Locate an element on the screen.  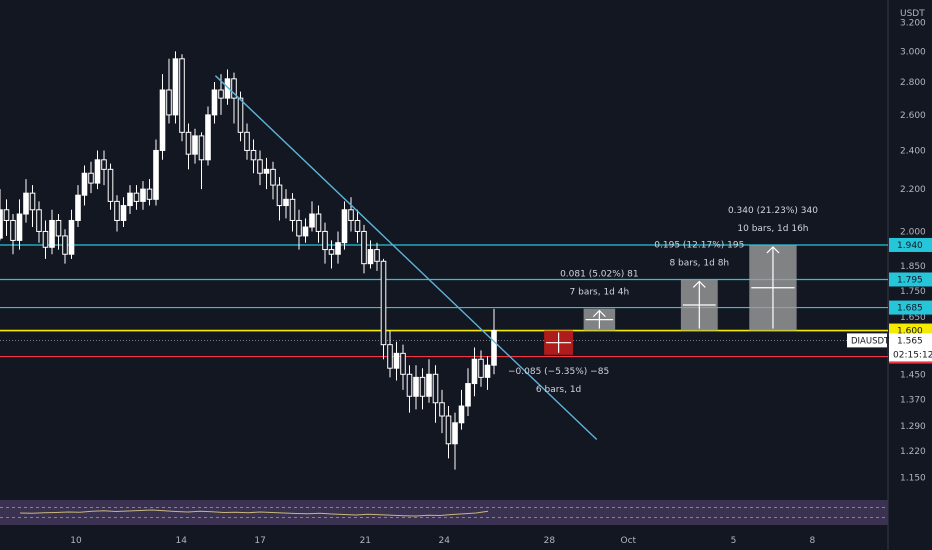
y-tick-label: 1.850 is located at coordinates (913, 267).